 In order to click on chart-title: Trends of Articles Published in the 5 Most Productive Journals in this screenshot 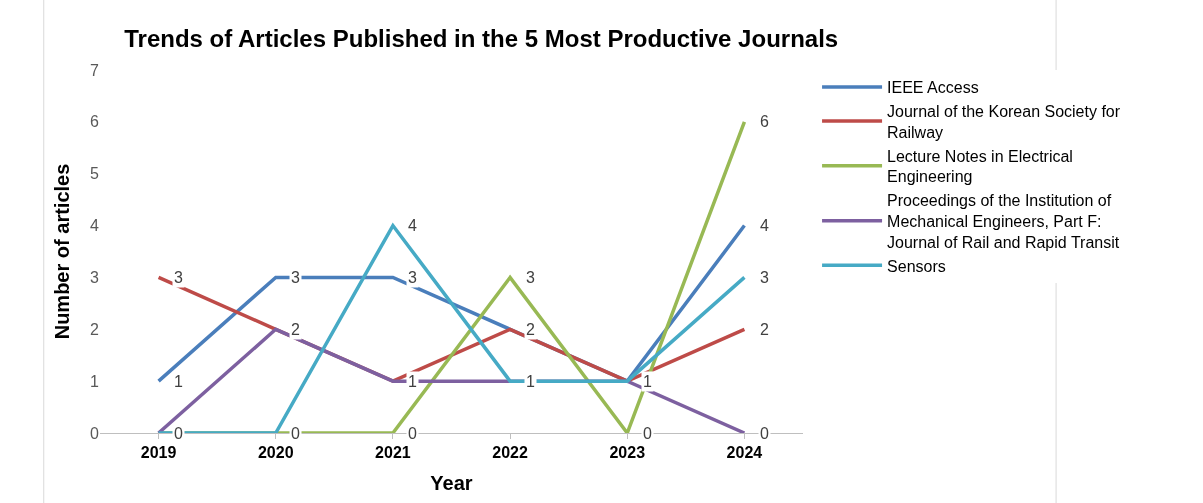, I will do `click(481, 38)`.